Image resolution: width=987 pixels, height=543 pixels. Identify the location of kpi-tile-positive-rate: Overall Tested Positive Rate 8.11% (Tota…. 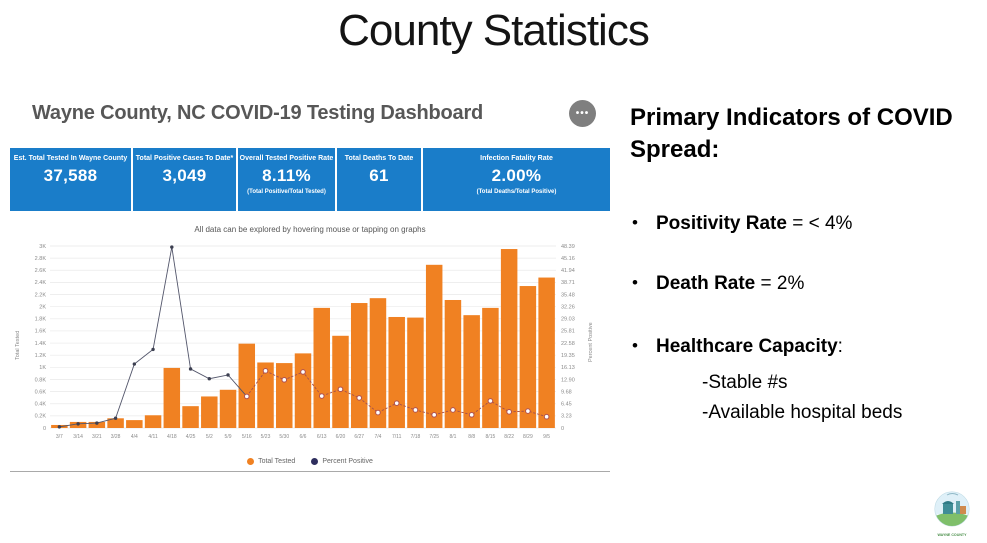
(286, 179).